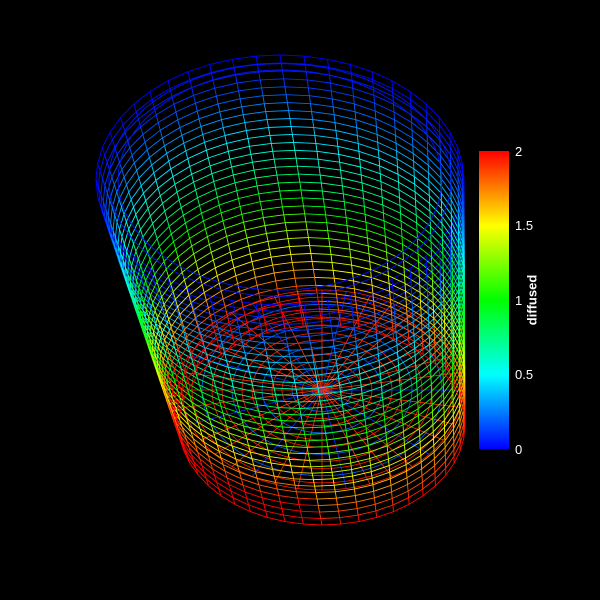 Image resolution: width=600 pixels, height=600 pixels. Describe the element at coordinates (494, 300) in the screenshot. I see `colorbar-gradient` at that location.